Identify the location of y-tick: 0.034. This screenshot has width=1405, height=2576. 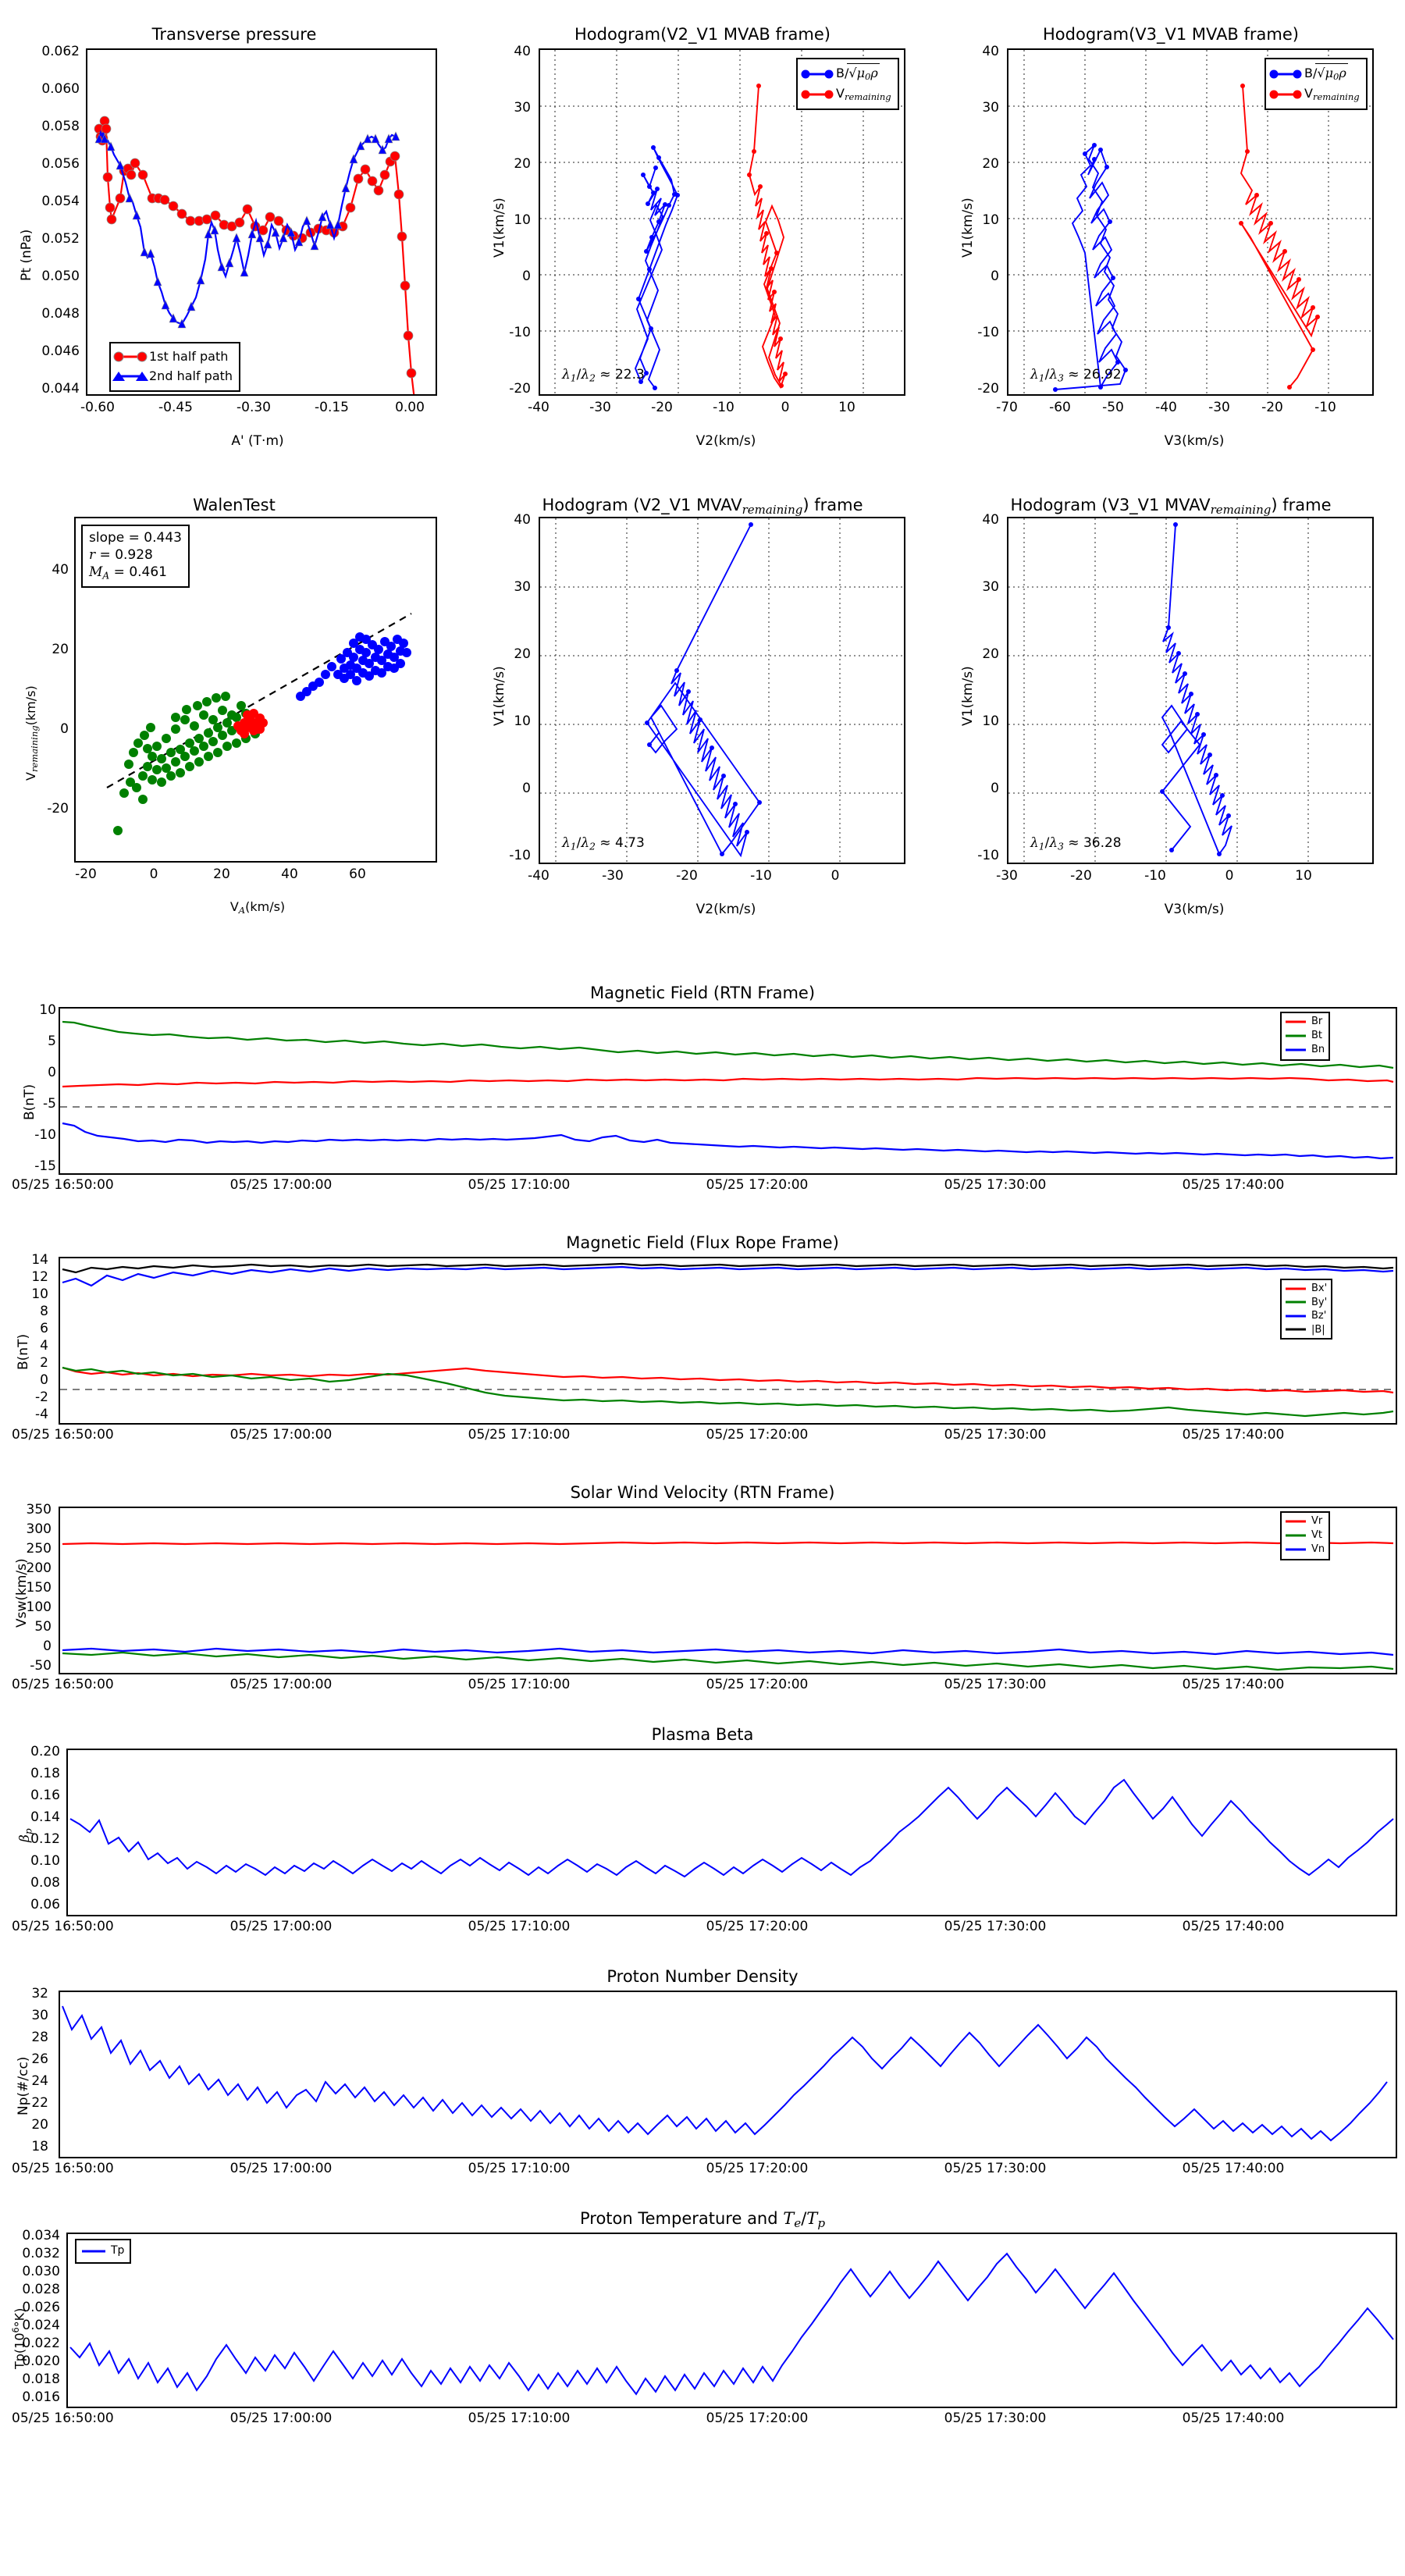
(41, 2235).